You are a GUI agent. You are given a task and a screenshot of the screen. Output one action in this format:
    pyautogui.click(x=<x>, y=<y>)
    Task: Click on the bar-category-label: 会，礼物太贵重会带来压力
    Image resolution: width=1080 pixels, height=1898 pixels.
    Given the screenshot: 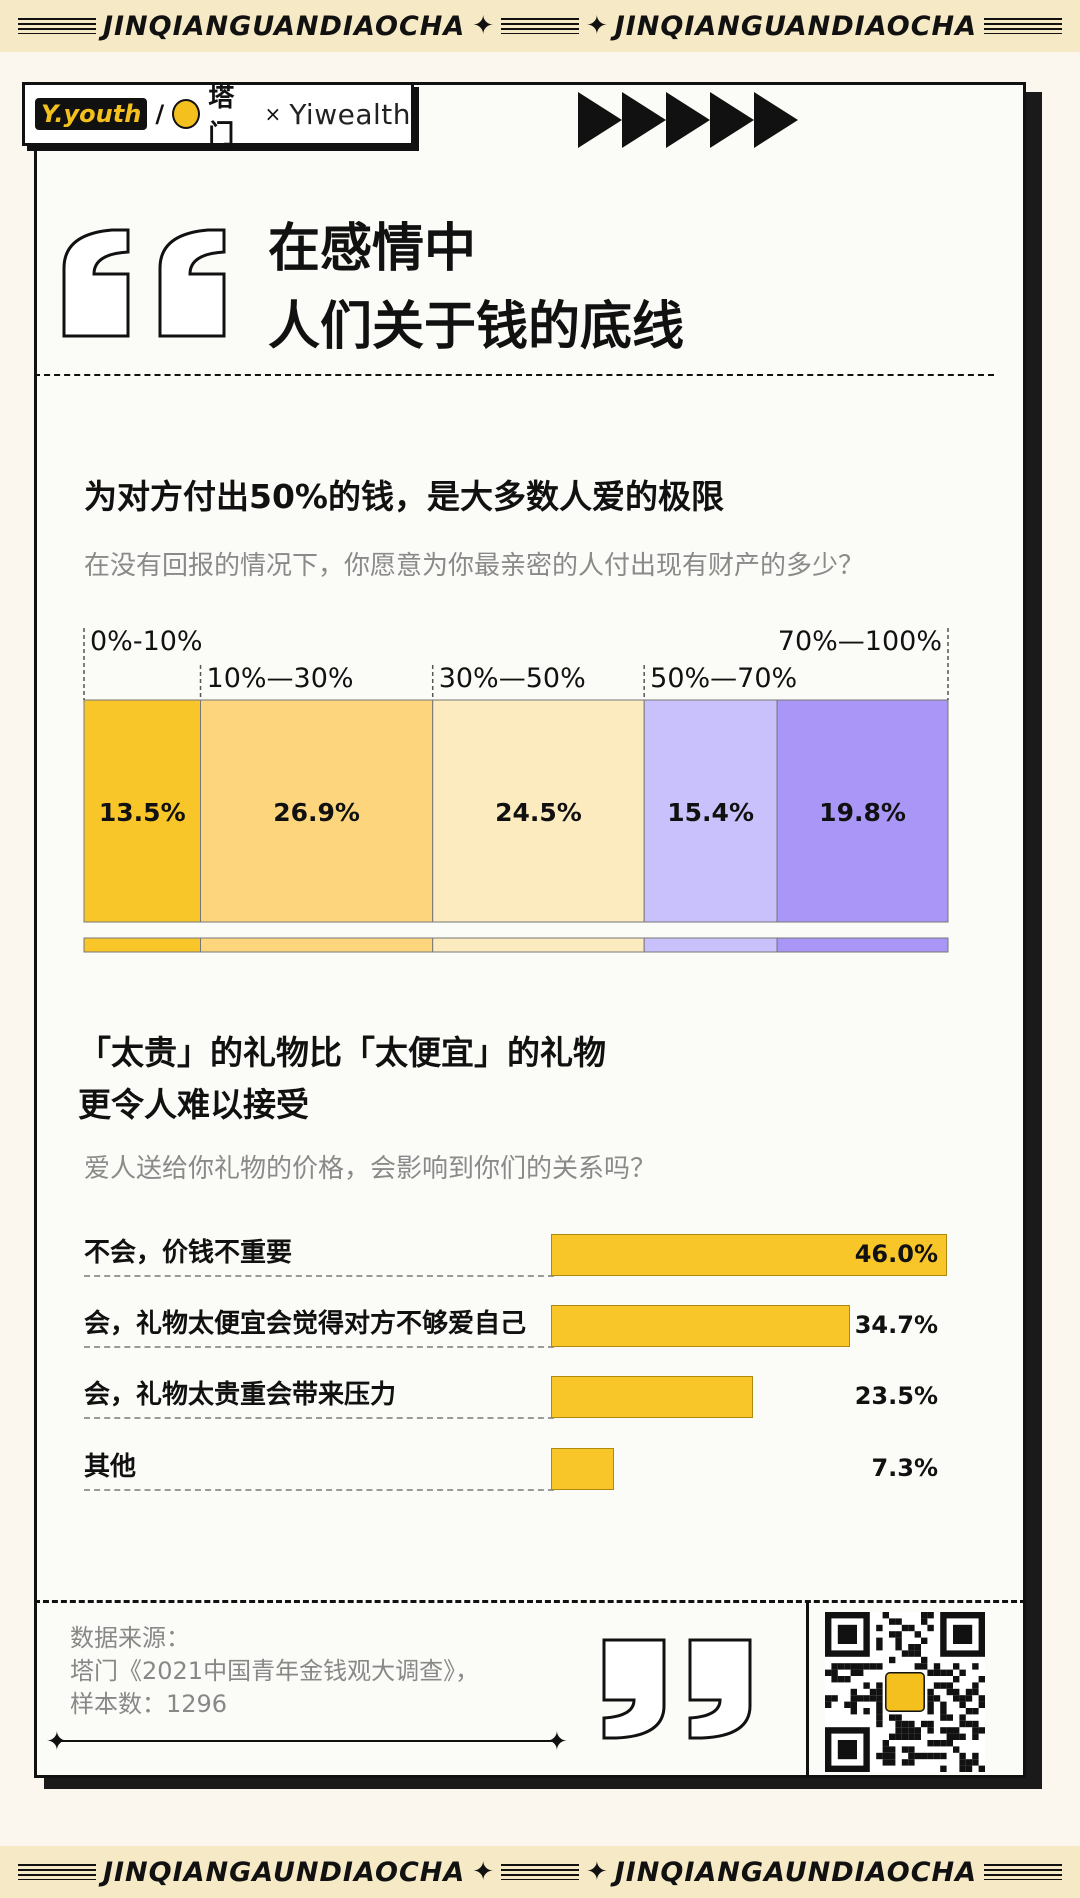 What is the action you would take?
    pyautogui.click(x=240, y=1395)
    